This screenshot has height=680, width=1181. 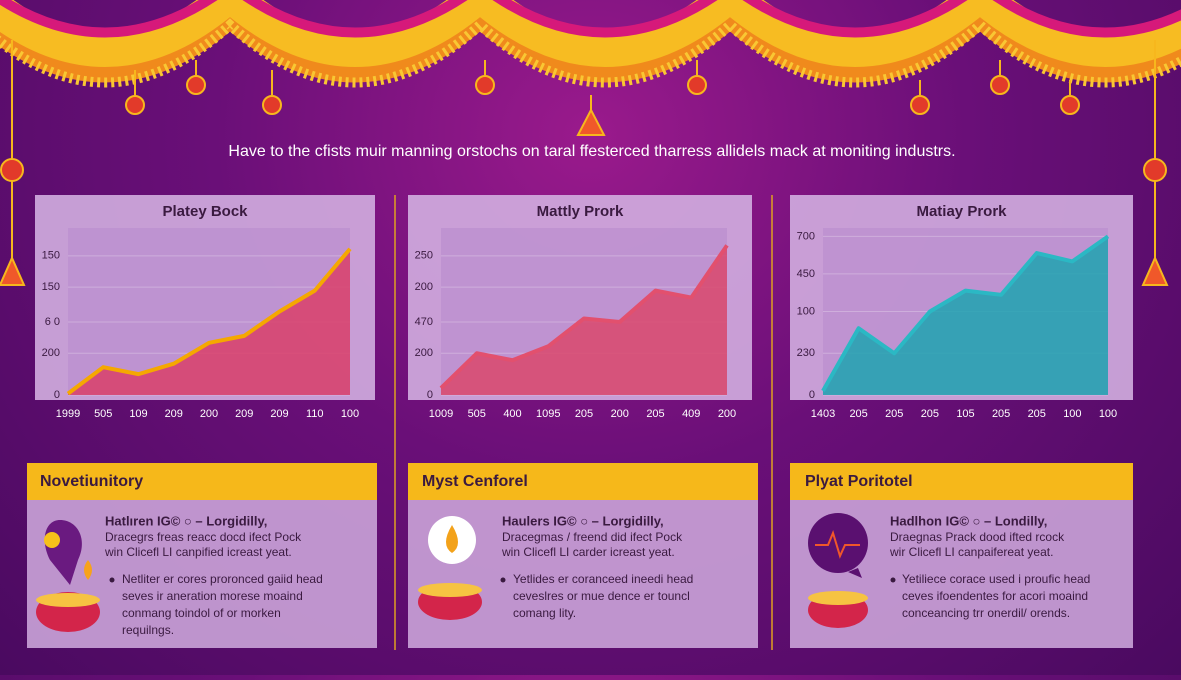 I want to click on card-bullet: conmang toindol of or morken, so click(x=201, y=613).